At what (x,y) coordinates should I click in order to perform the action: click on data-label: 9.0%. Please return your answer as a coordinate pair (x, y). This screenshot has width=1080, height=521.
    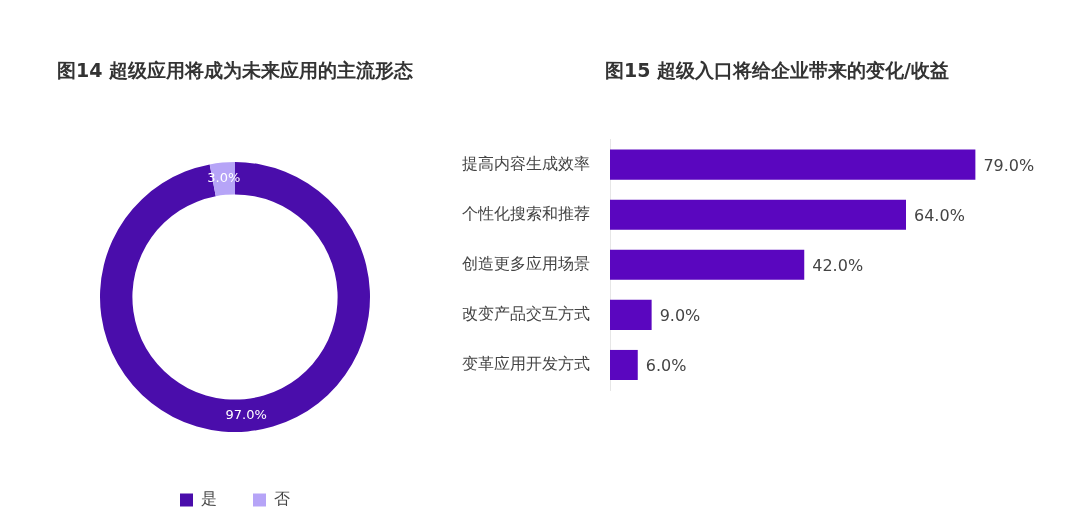
    Looking at the image, I should click on (680, 316).